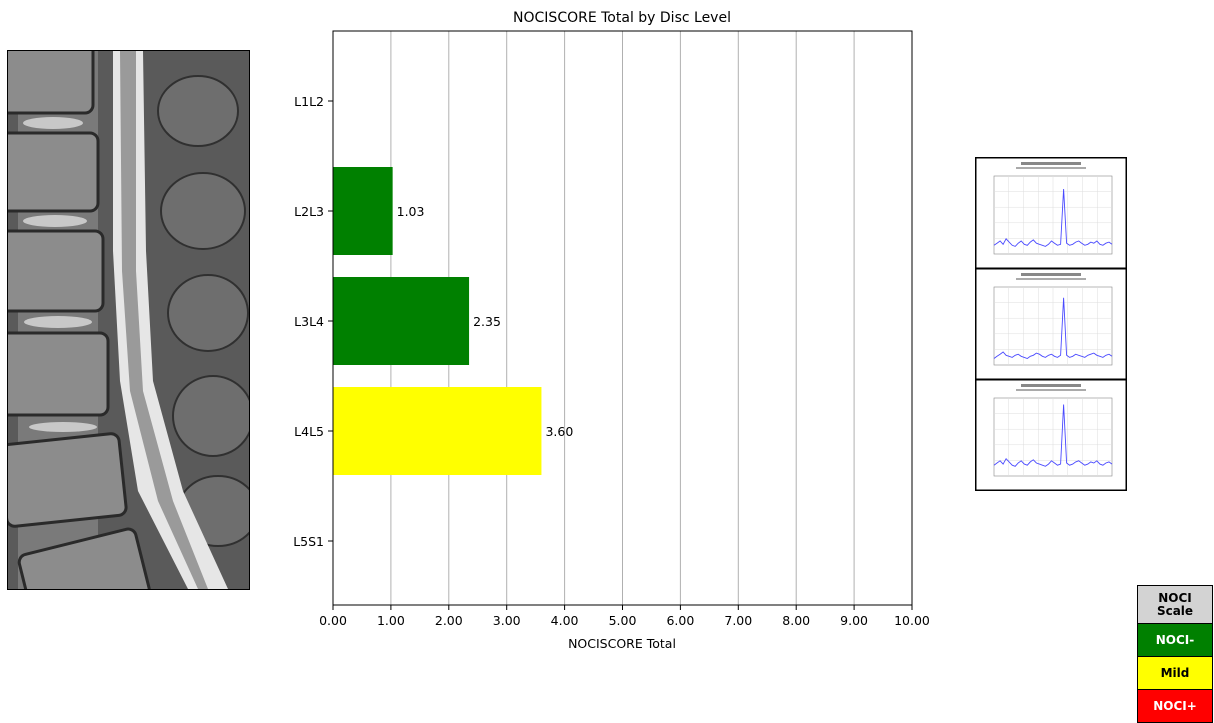  I want to click on legend-item-noci-positive: NOCI+, so click(1175, 706).